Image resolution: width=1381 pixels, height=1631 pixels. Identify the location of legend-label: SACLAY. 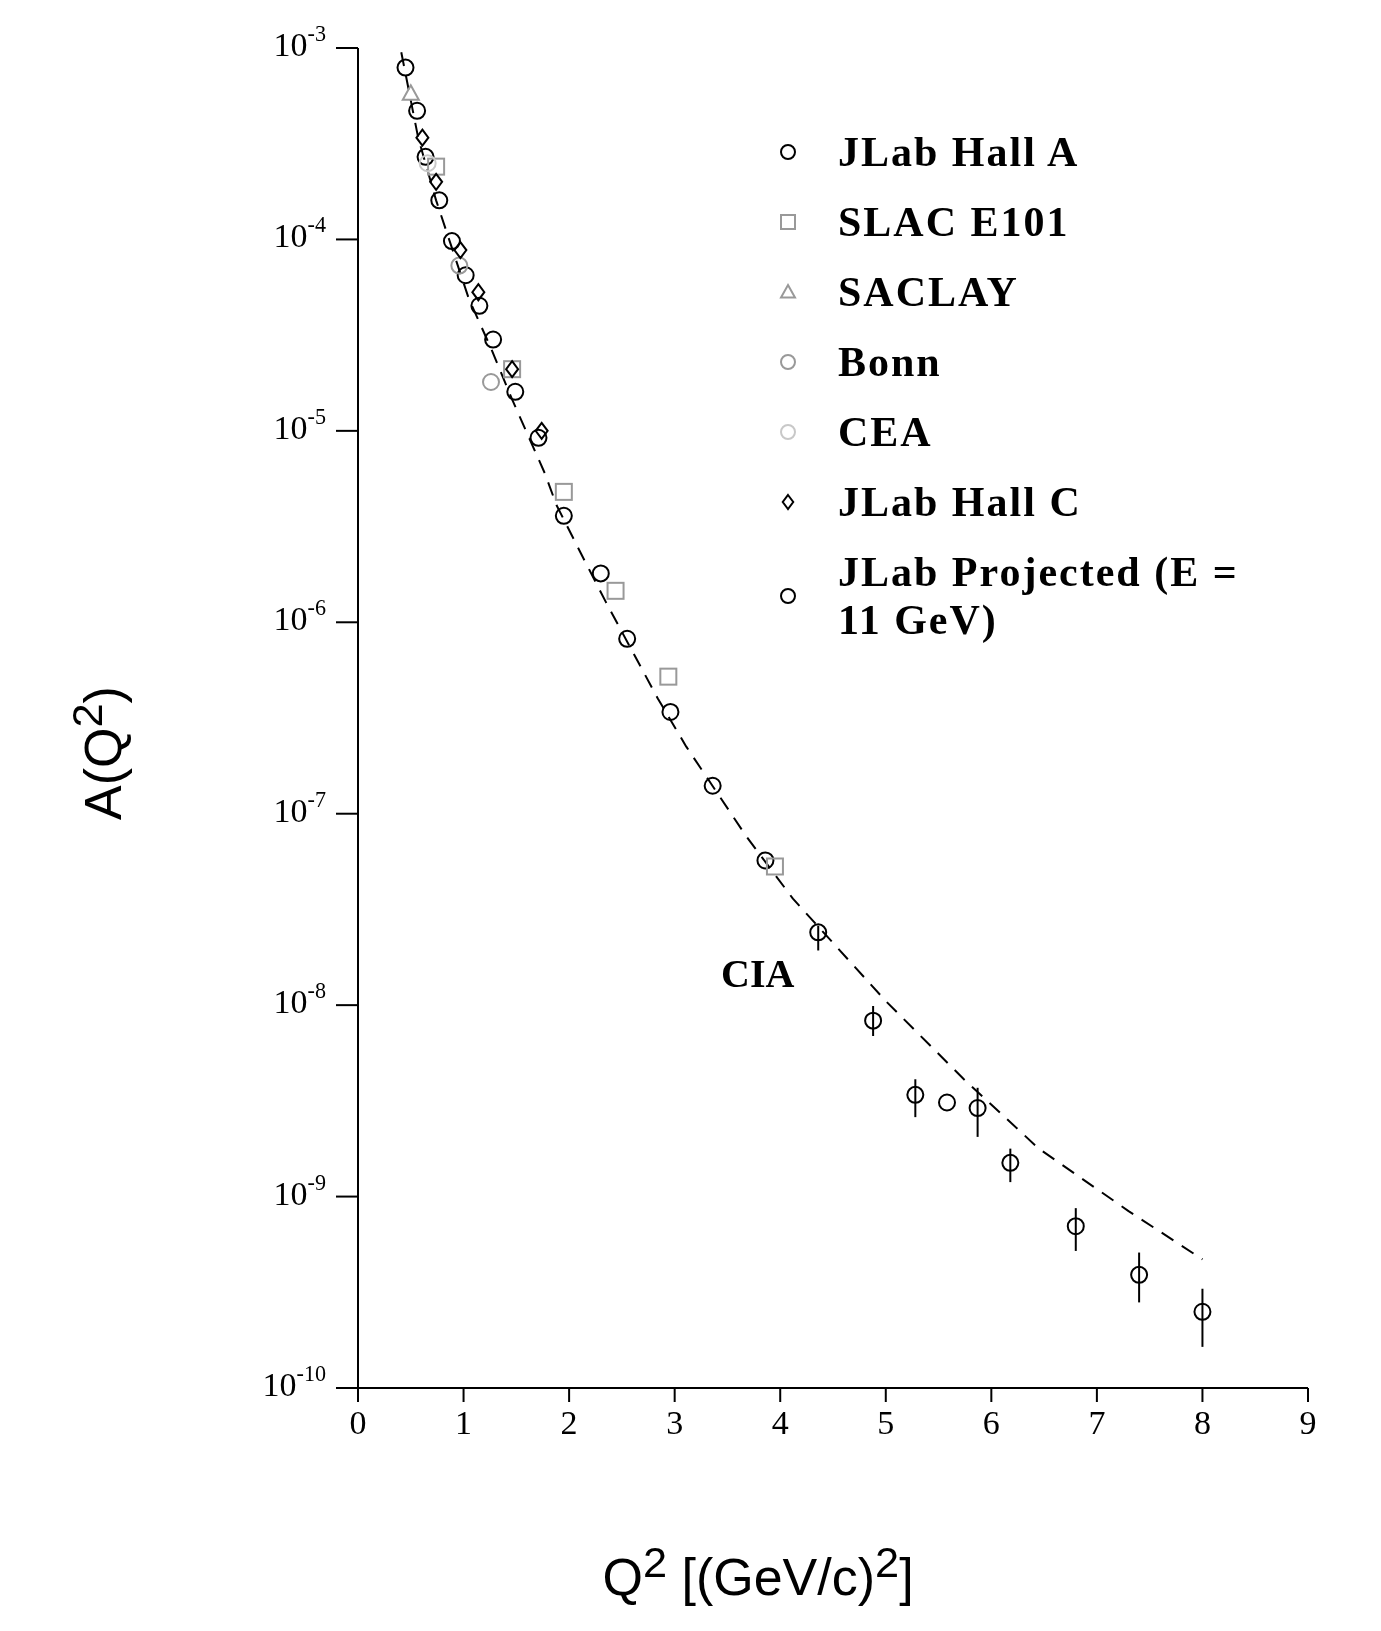
(928, 292).